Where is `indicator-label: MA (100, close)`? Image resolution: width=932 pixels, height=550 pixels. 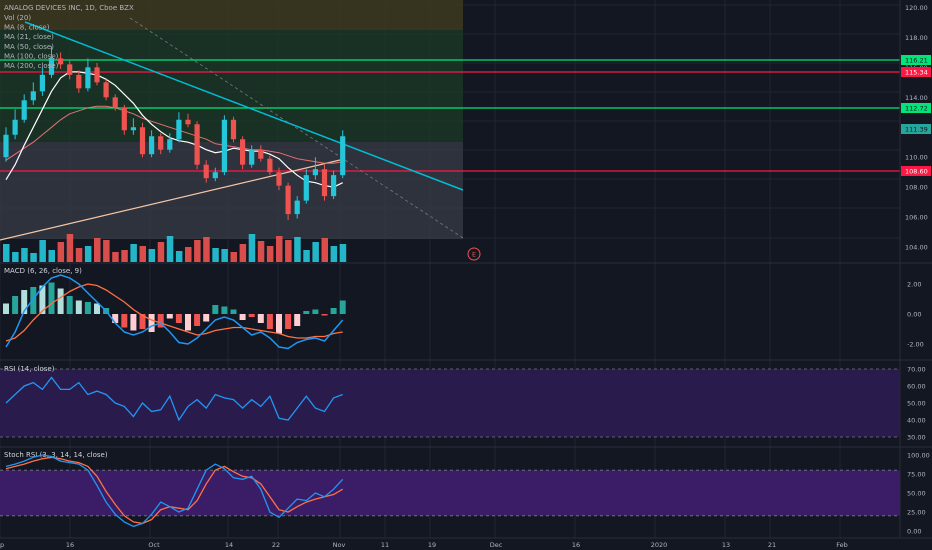
indicator-label: MA (100, close) is located at coordinates (31, 56).